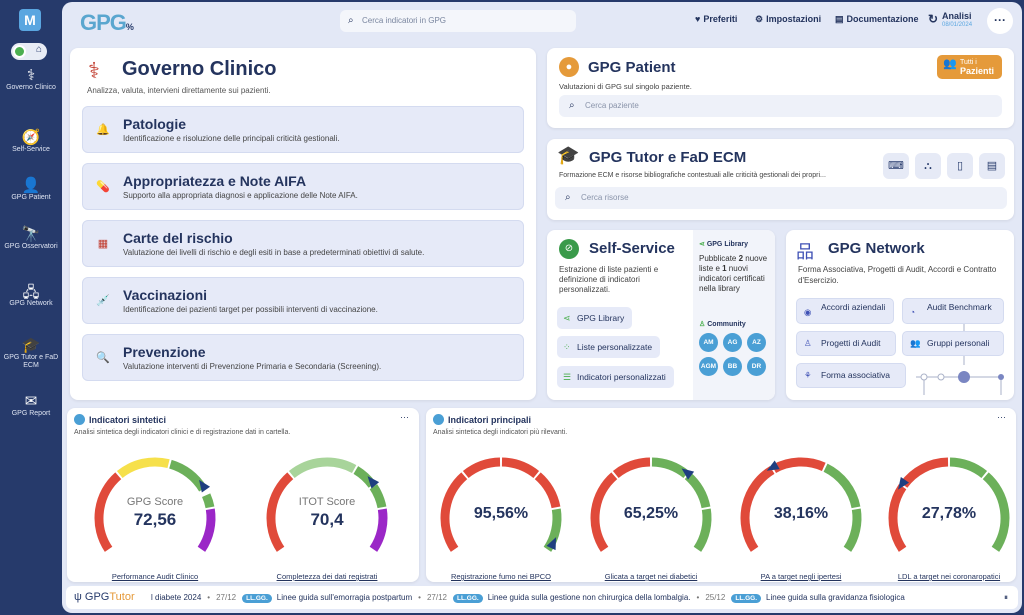 This screenshot has width=1024, height=615. Describe the element at coordinates (1000, 21) in the screenshot. I see `more-button: ···` at that location.